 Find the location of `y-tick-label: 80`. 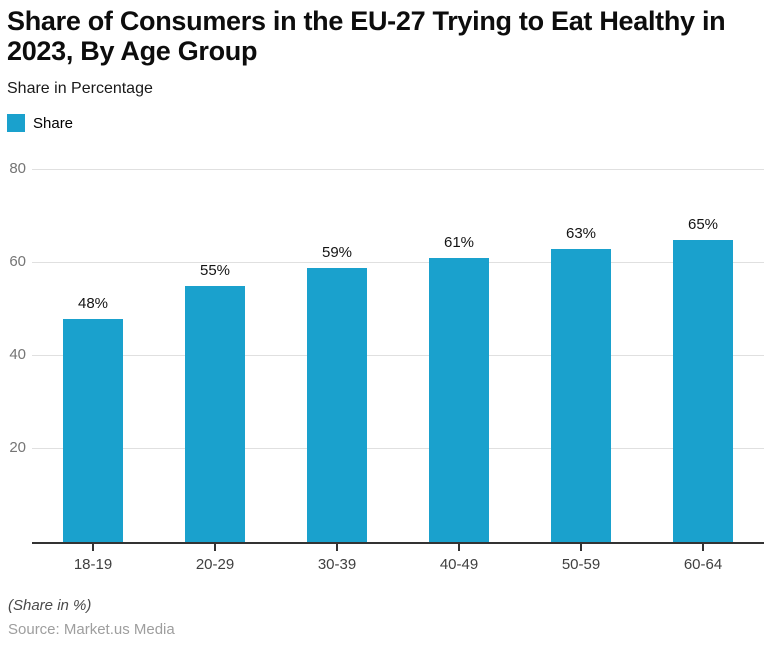

y-tick-label: 80 is located at coordinates (17, 168).